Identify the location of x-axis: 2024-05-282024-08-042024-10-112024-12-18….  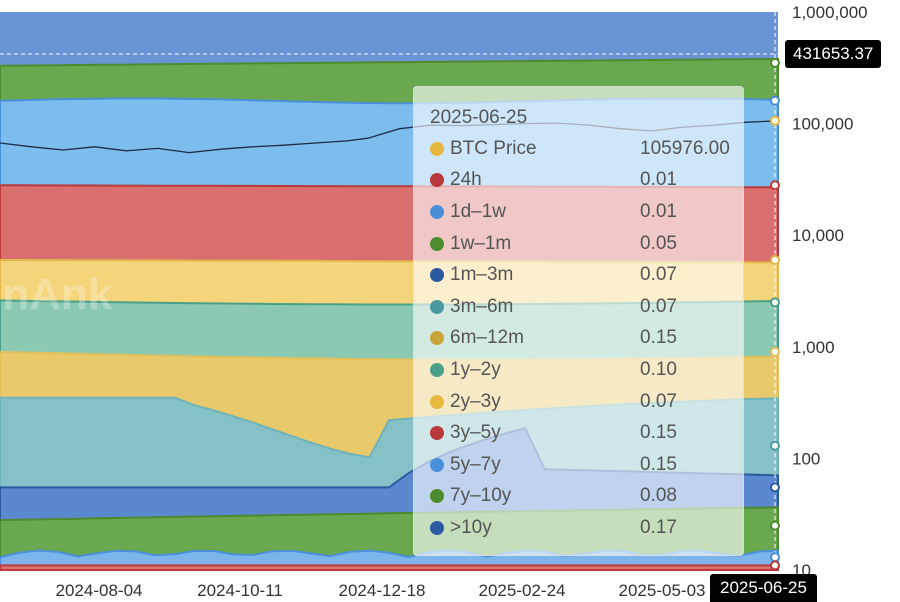
(381, 590).